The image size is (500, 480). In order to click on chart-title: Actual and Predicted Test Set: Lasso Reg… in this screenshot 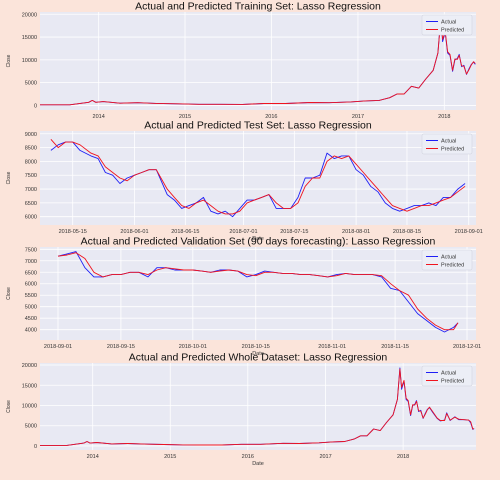, I will do `click(258, 126)`.